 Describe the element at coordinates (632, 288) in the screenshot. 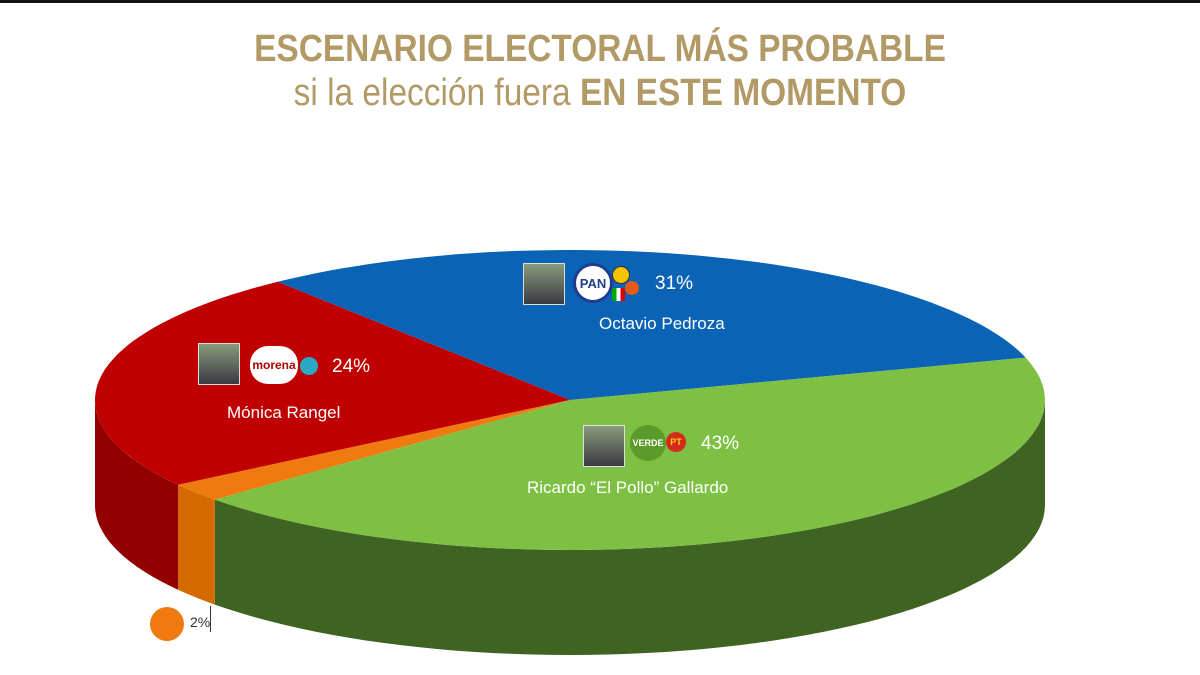

I see `party-logo` at that location.